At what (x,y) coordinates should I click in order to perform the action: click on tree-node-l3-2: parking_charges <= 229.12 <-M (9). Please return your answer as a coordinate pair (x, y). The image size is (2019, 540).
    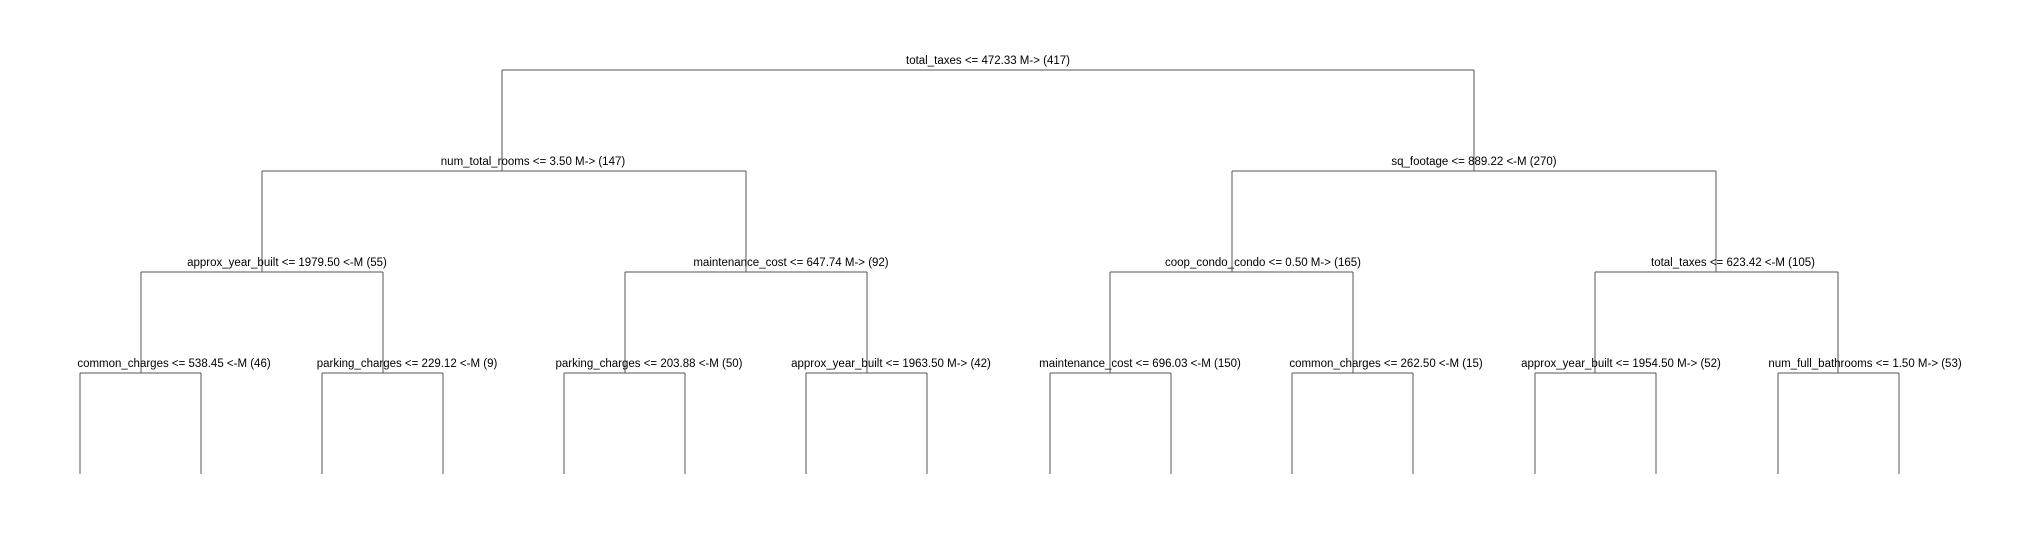
    Looking at the image, I should click on (407, 416).